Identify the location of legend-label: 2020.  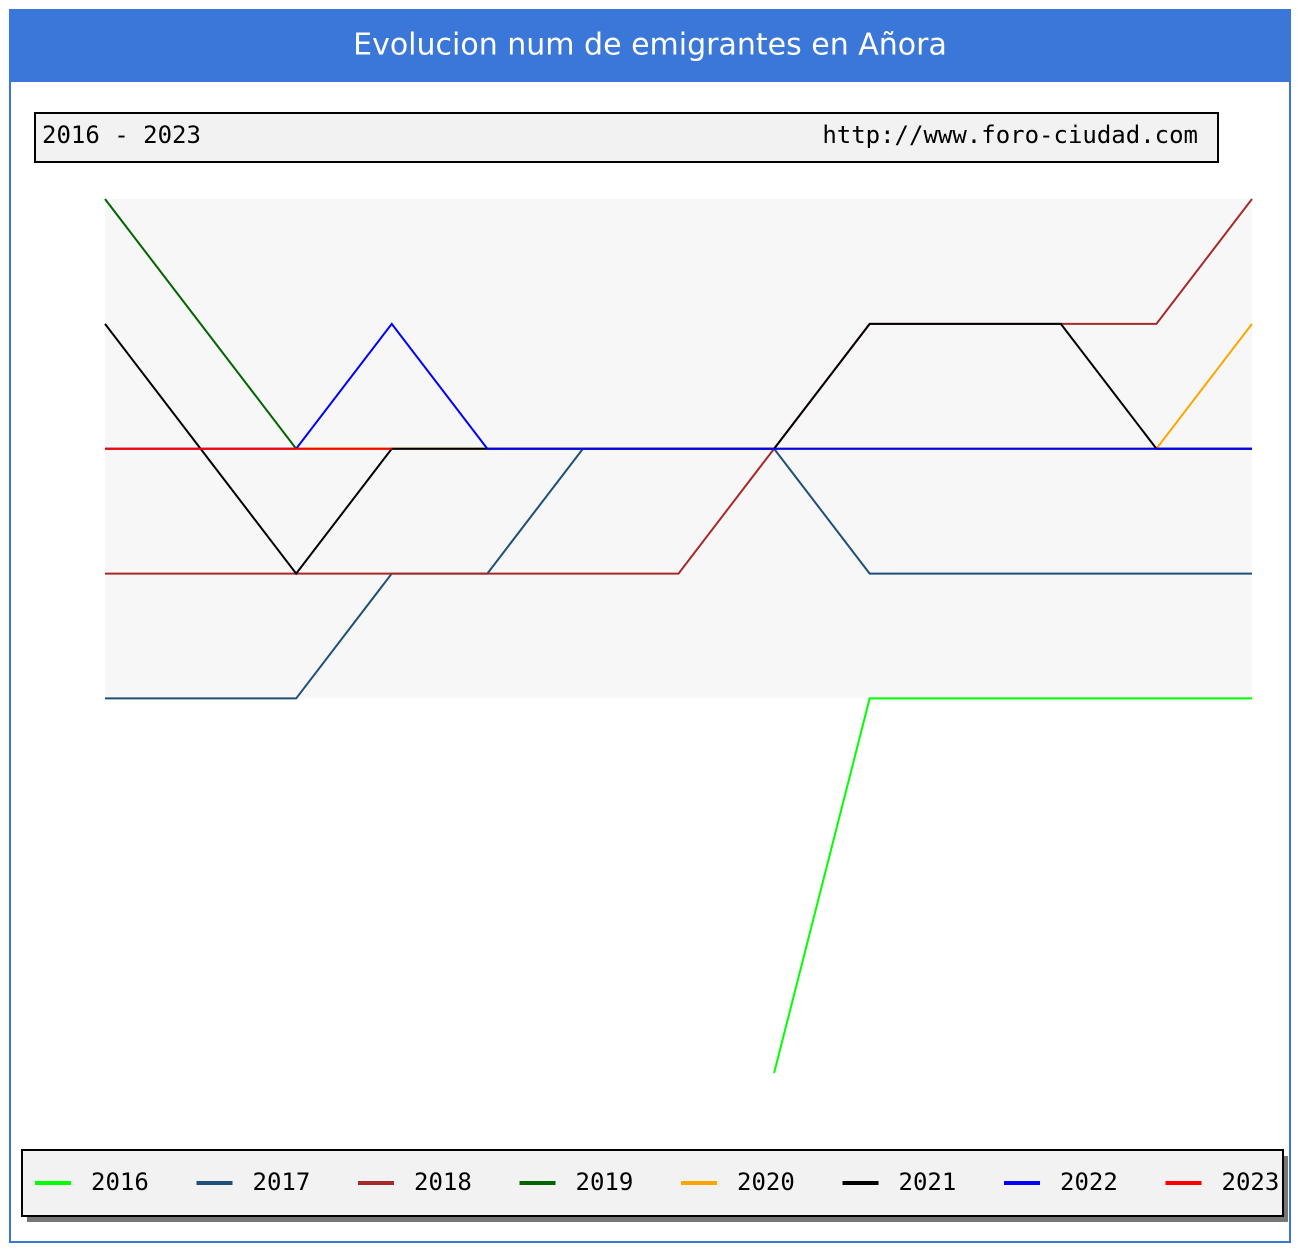
(766, 1182).